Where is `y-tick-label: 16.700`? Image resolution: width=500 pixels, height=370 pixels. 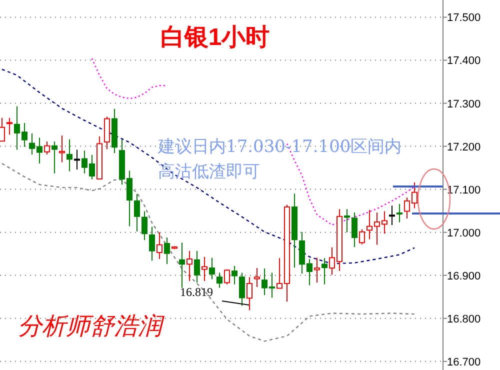 y-tick-label: 16.700 is located at coordinates (464, 362).